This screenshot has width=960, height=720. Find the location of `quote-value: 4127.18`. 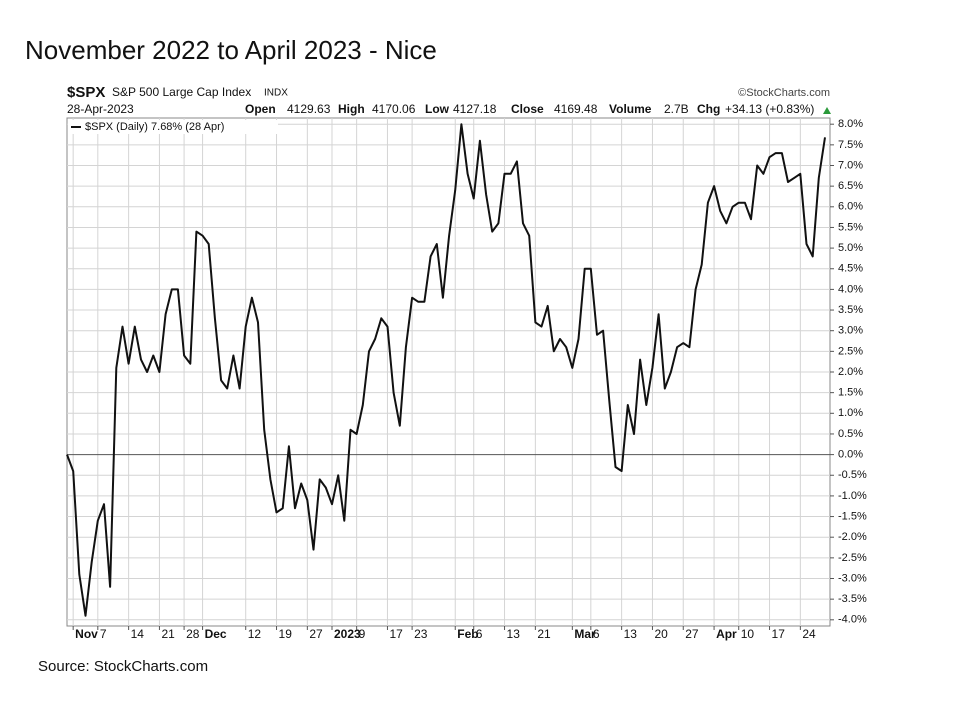

quote-value: 4127.18 is located at coordinates (475, 109).